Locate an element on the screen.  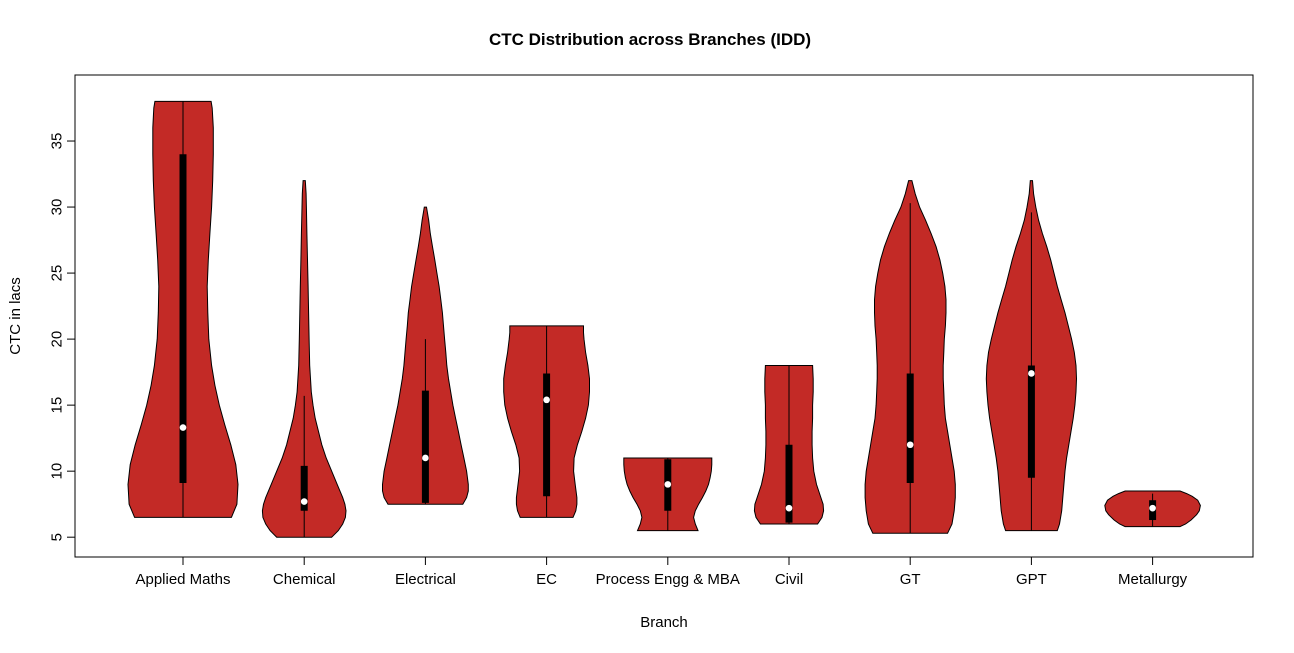
x-category-label-process-engg-mba: Process Engg & MBA is located at coordinates (668, 579).